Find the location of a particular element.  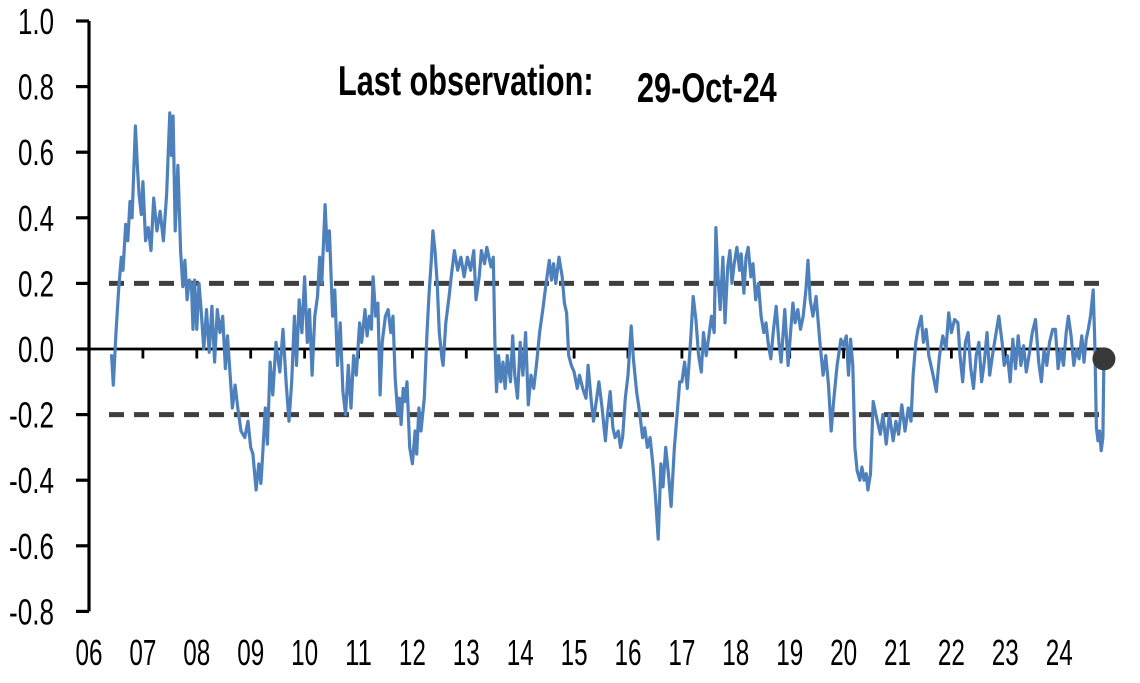

x-tick-label: 14 is located at coordinates (520, 652).